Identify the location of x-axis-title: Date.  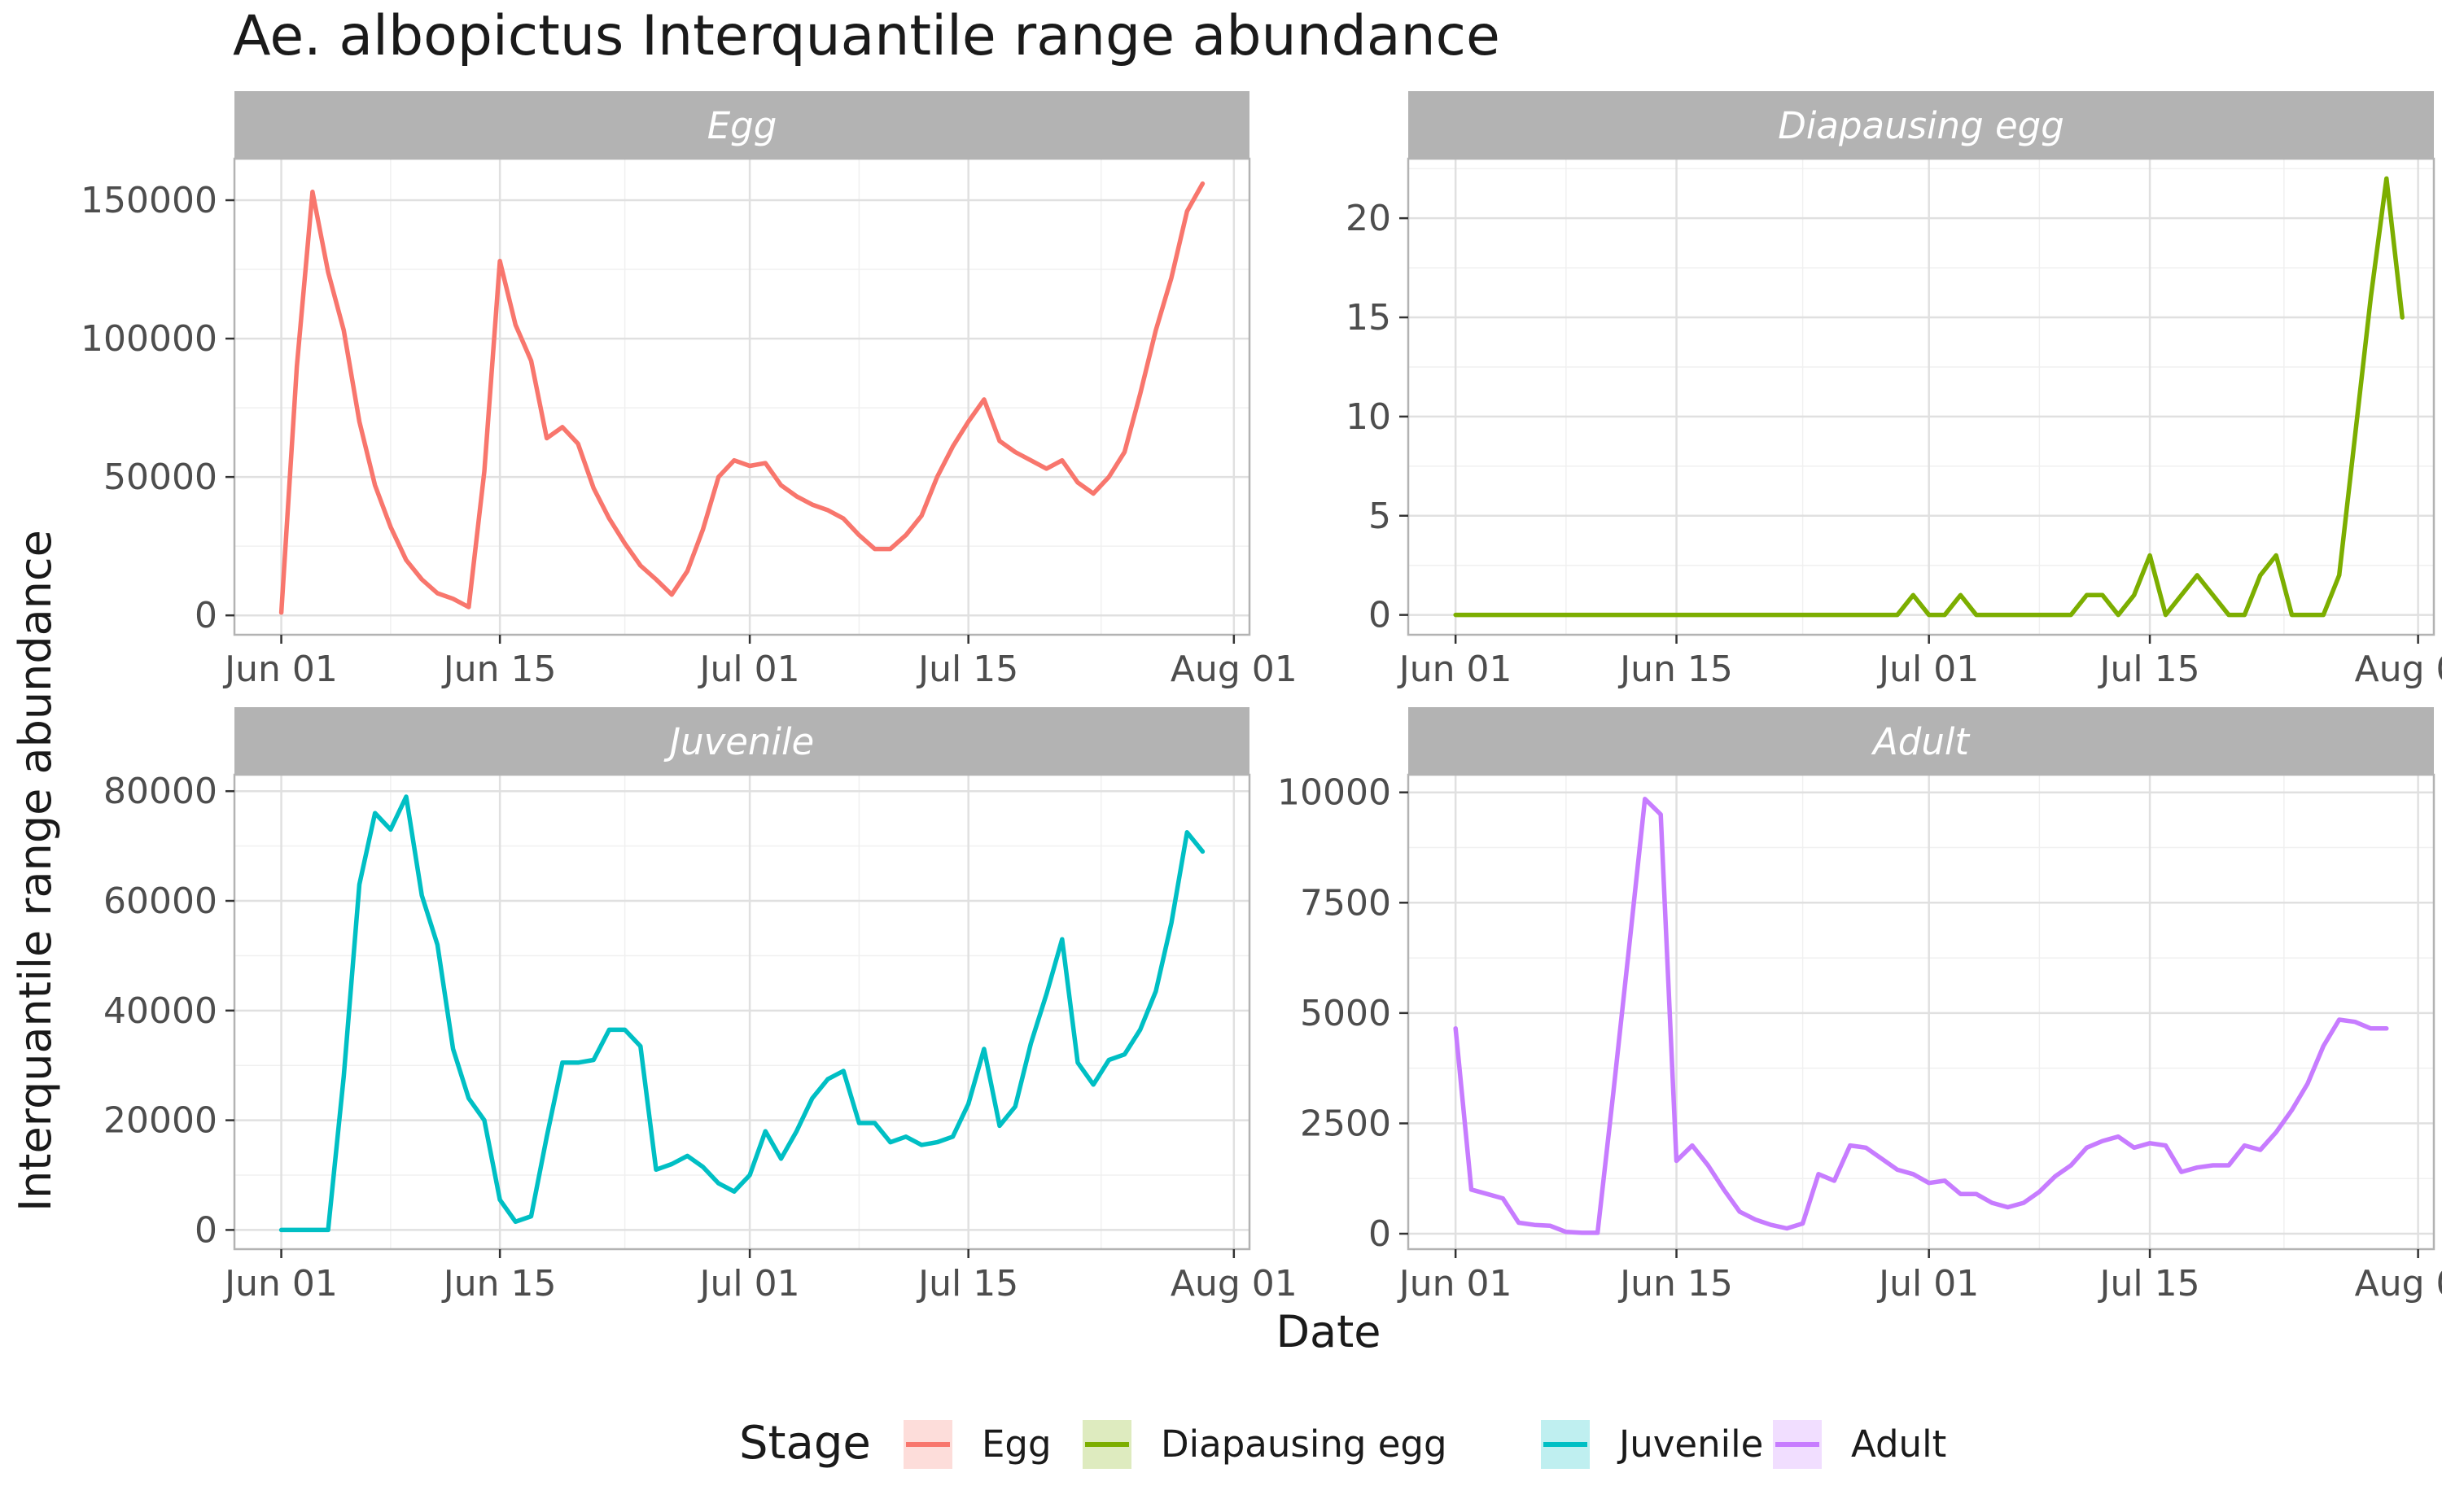
(1328, 1331).